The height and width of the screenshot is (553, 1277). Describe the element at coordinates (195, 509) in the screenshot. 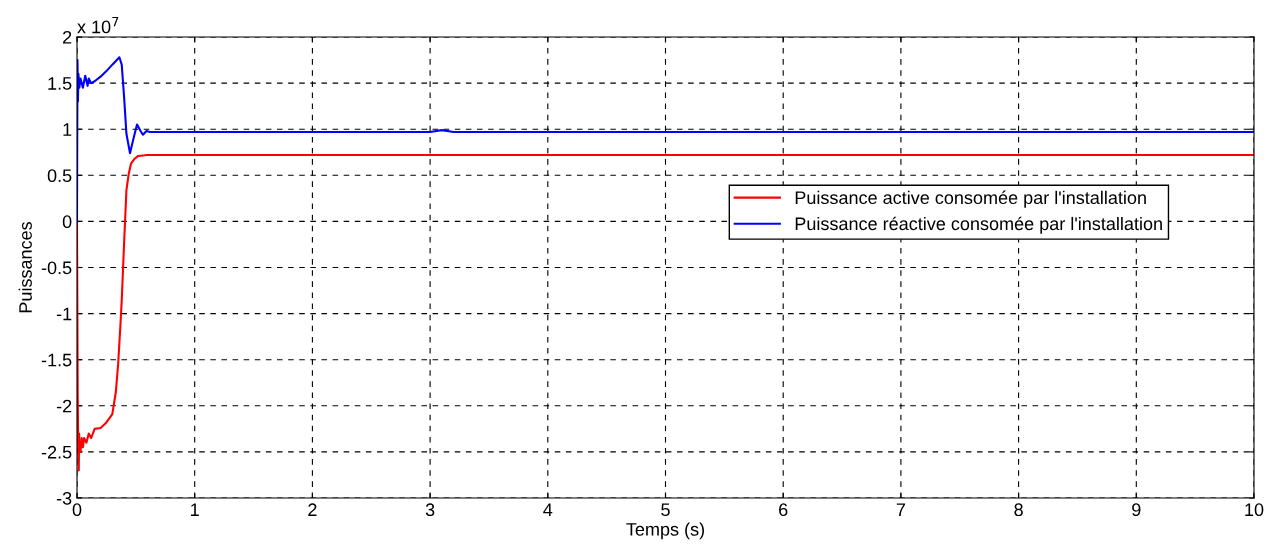

I see `x-tick-label: 1` at that location.